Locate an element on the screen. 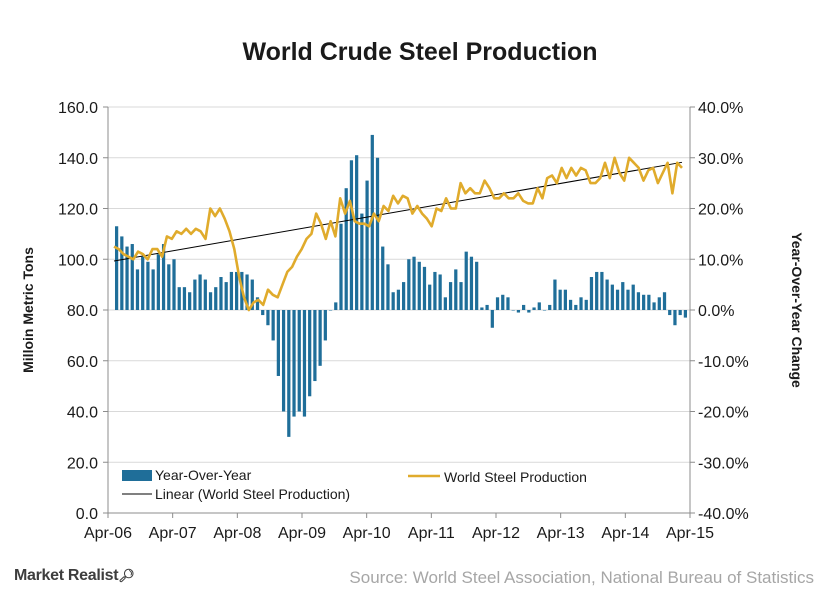 This screenshot has height=601, width=840. right-tick-label: 30.0% is located at coordinates (720, 159).